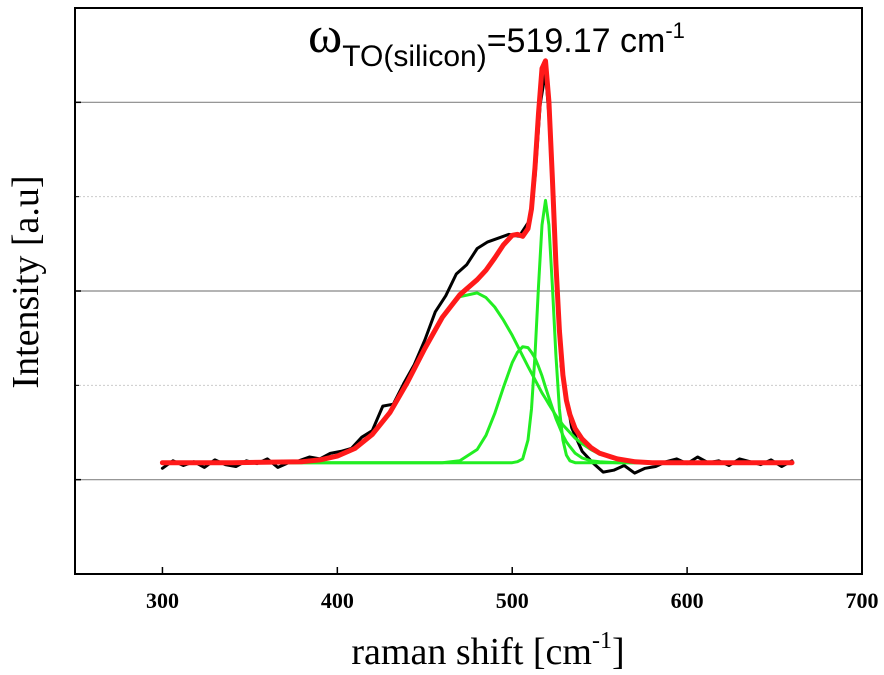 Image resolution: width=884 pixels, height=675 pixels. Describe the element at coordinates (325, 35) in the screenshot. I see `title-symbol: ω` at that location.